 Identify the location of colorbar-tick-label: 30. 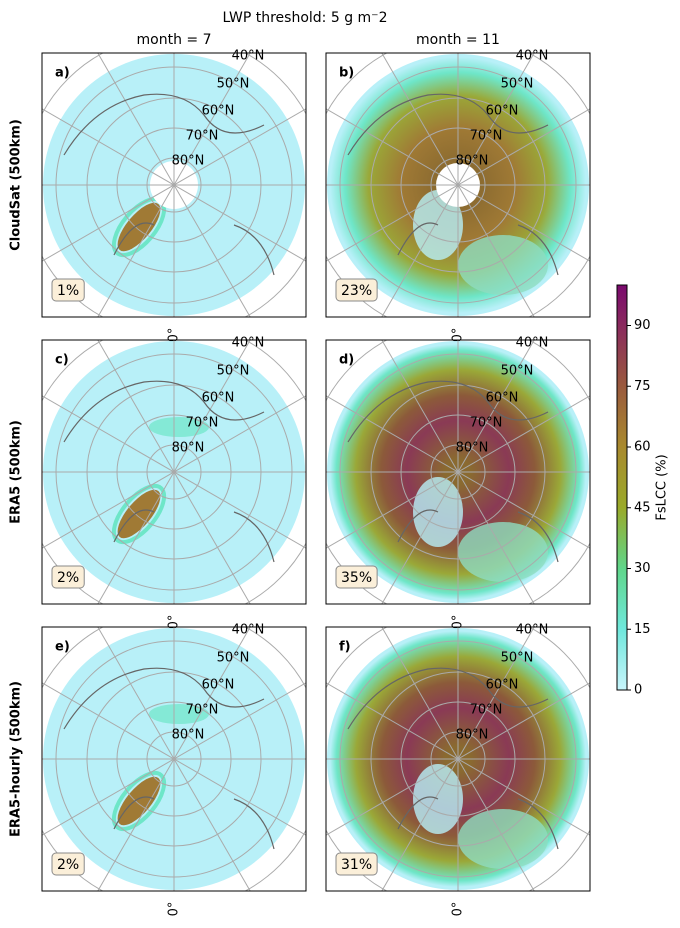
(642, 568).